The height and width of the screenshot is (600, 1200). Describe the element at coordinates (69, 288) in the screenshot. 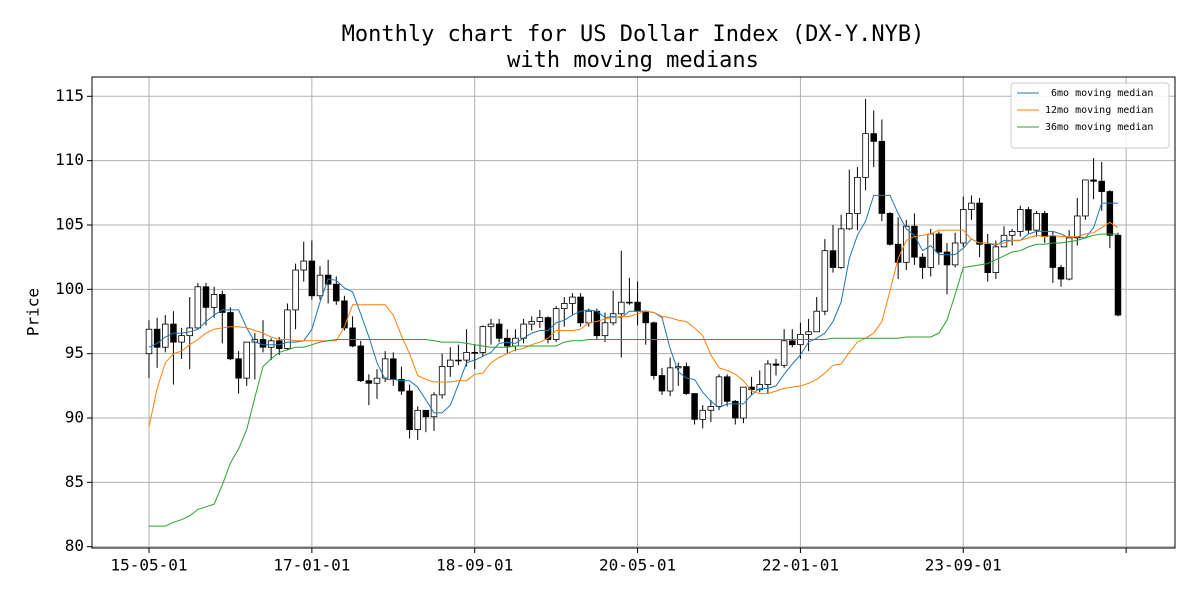

I see `y-tick-label: 100` at that location.